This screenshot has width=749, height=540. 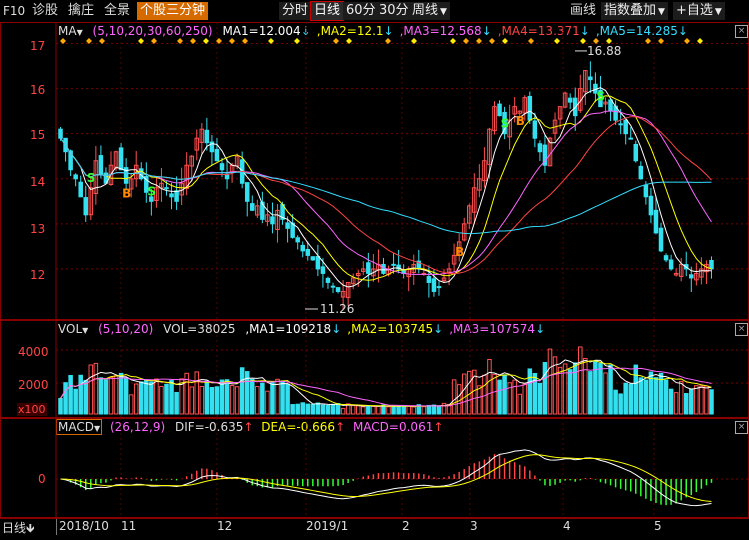 What do you see at coordinates (14, 11) in the screenshot?
I see `f10-button: F10` at bounding box center [14, 11].